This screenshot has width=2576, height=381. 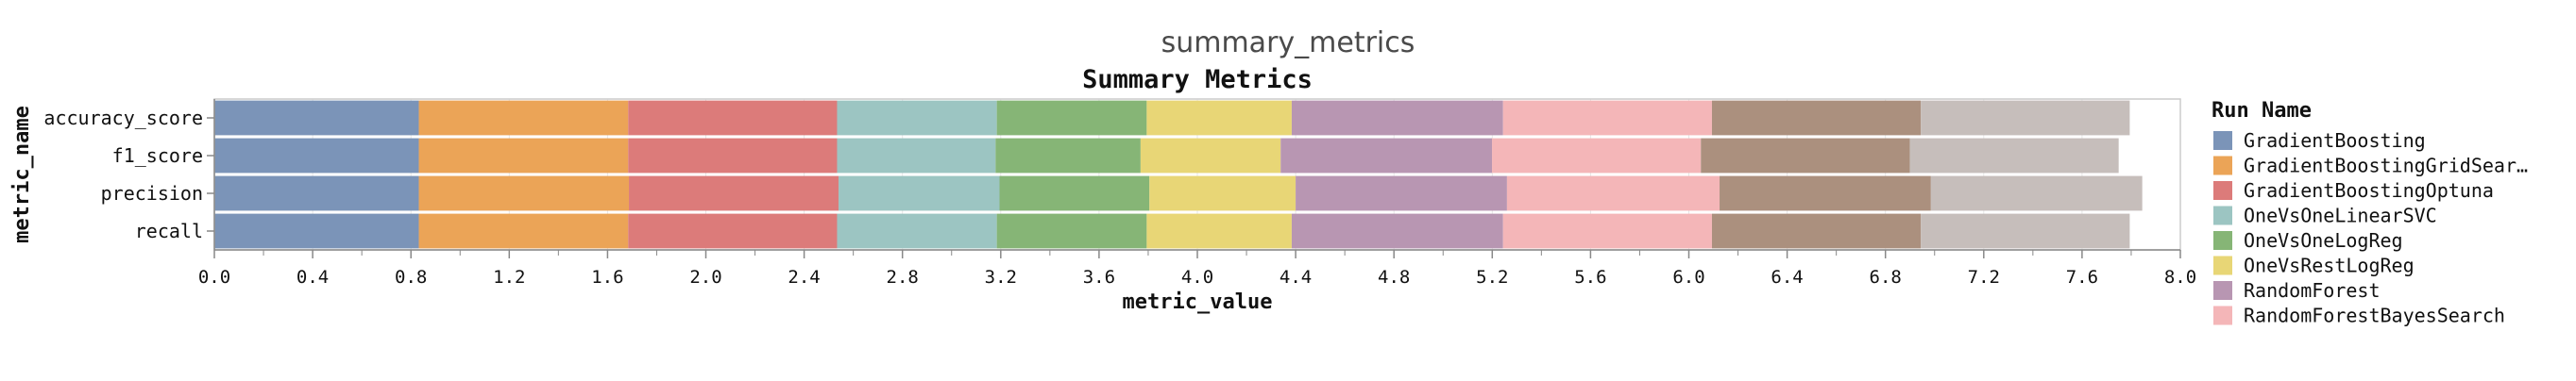 I want to click on x-tick-label: 3.6, so click(x=1099, y=277).